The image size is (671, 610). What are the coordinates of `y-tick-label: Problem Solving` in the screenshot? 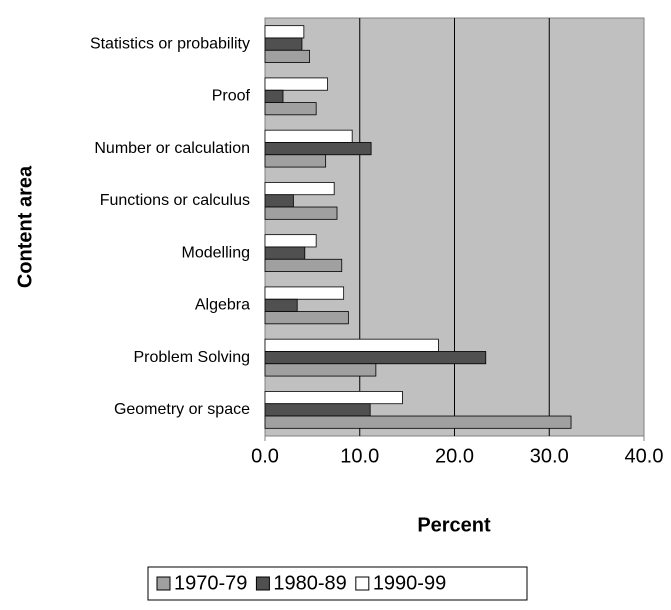 It's located at (192, 357).